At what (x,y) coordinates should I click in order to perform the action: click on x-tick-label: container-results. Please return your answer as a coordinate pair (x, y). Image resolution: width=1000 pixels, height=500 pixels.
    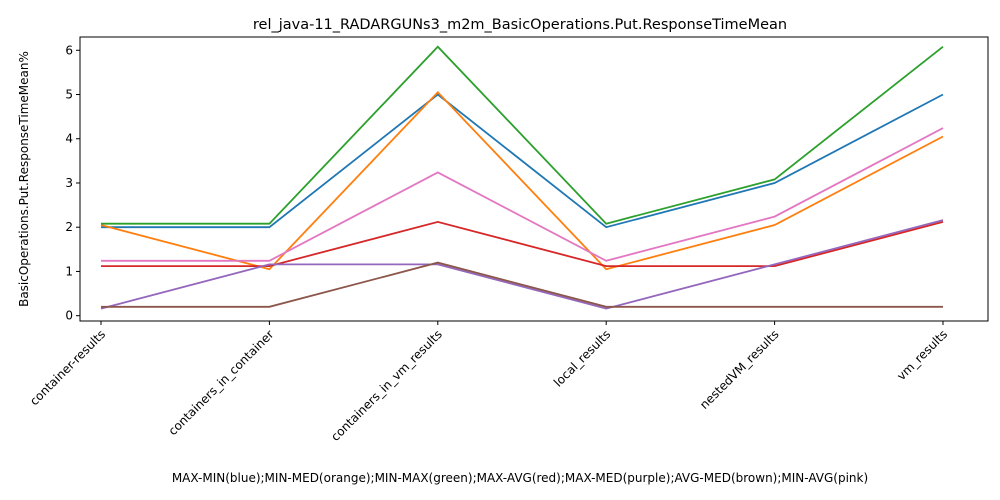
    Looking at the image, I should click on (67, 367).